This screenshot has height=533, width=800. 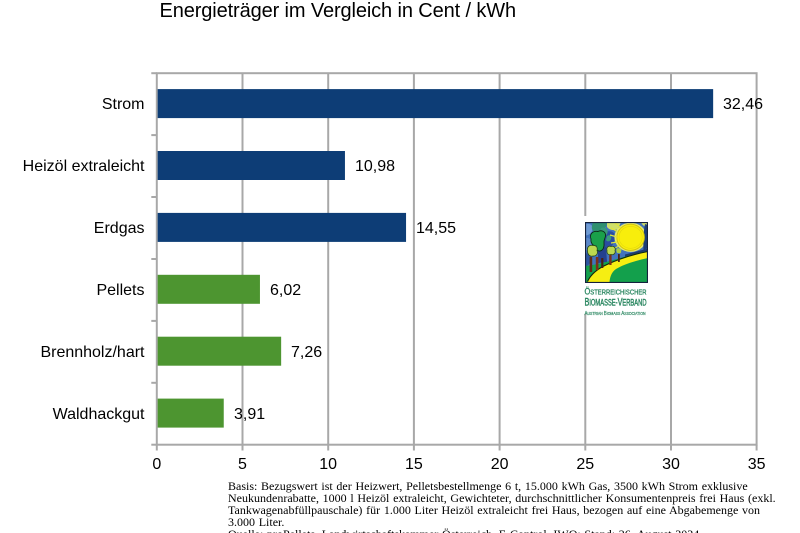 What do you see at coordinates (616, 303) in the screenshot?
I see `svg-text: BIOMASSE-VERBAND` at bounding box center [616, 303].